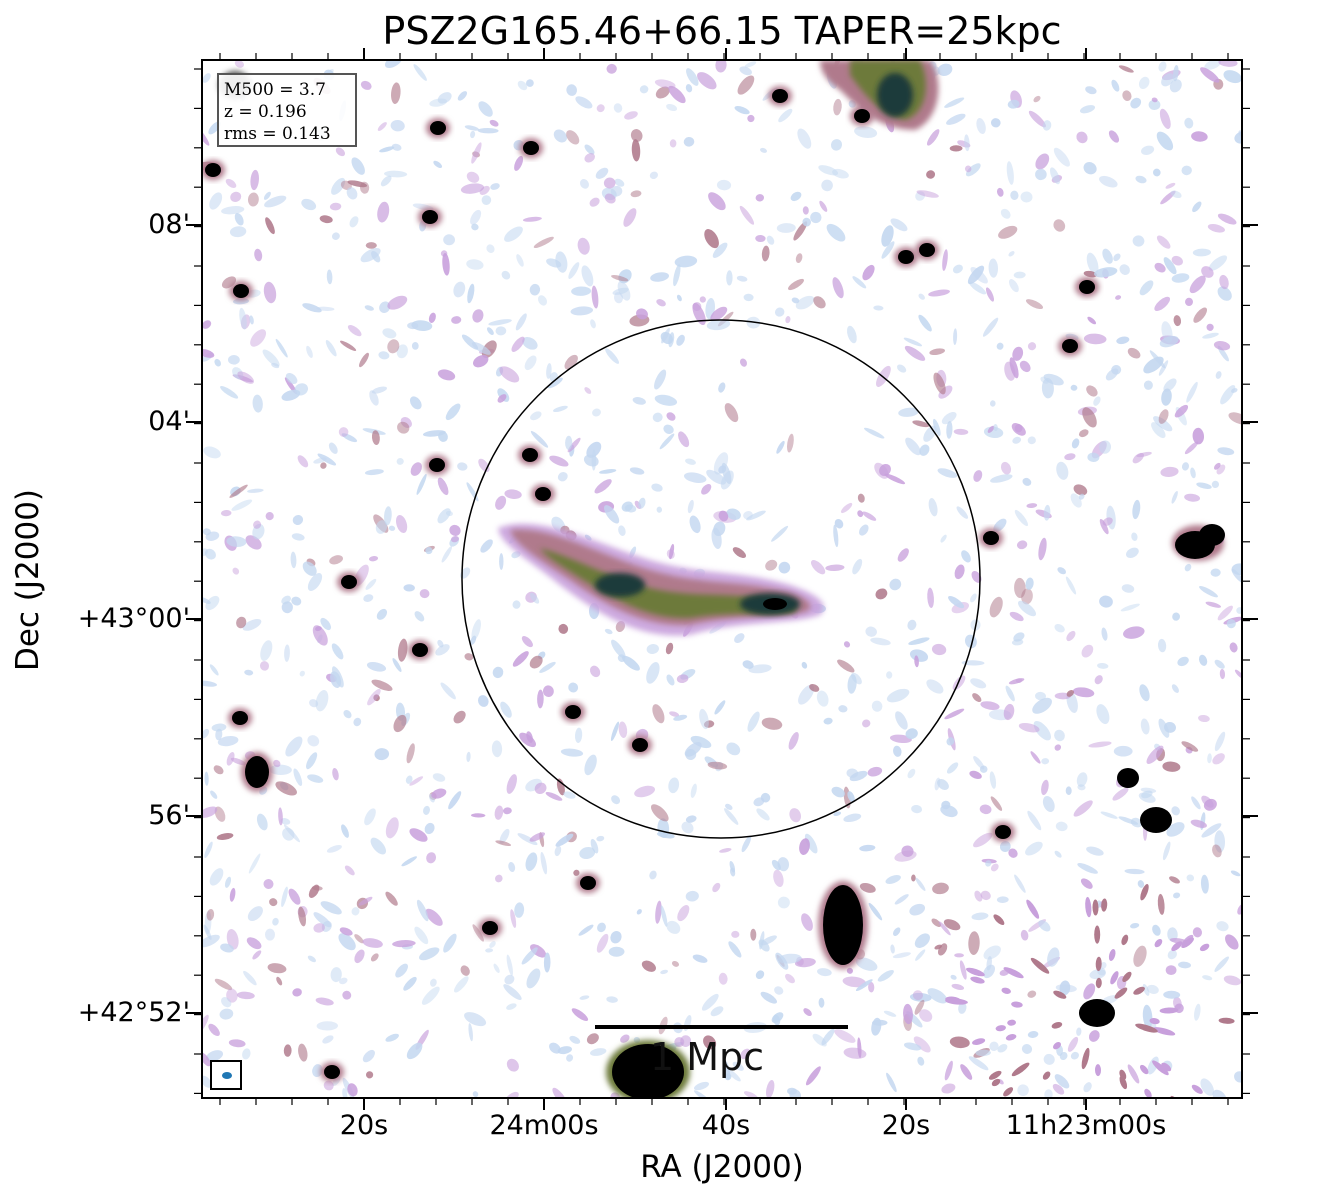  Describe the element at coordinates (999, 920) in the screenshot. I see `ray-artifact` at that location.